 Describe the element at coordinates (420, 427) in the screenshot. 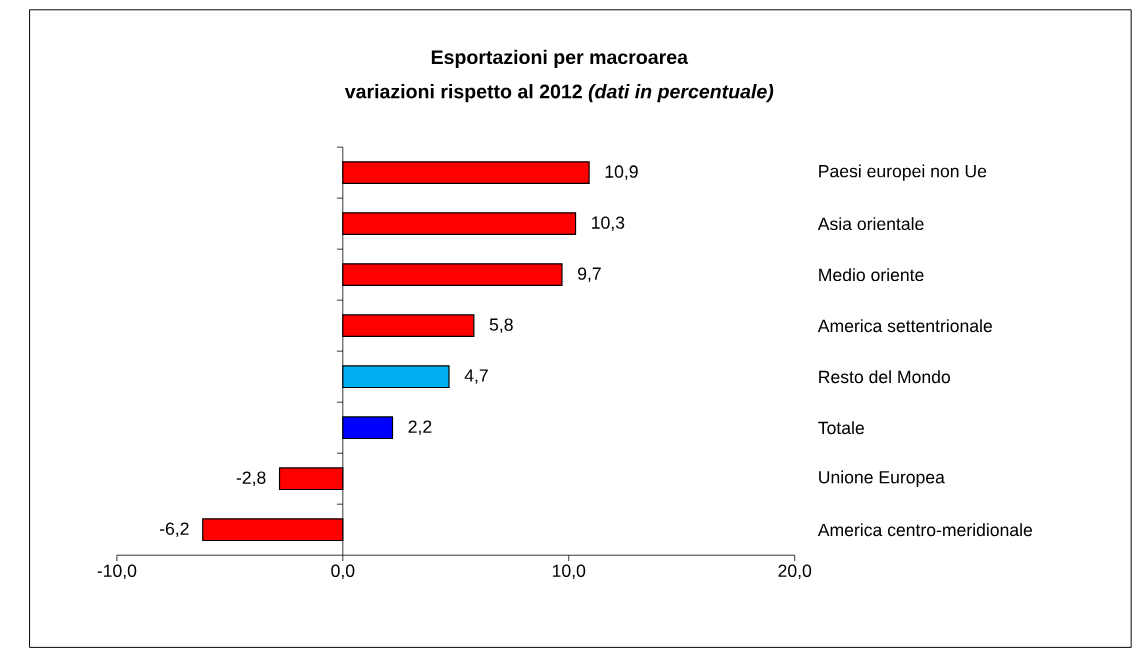

I see `data-label: 2,2` at that location.